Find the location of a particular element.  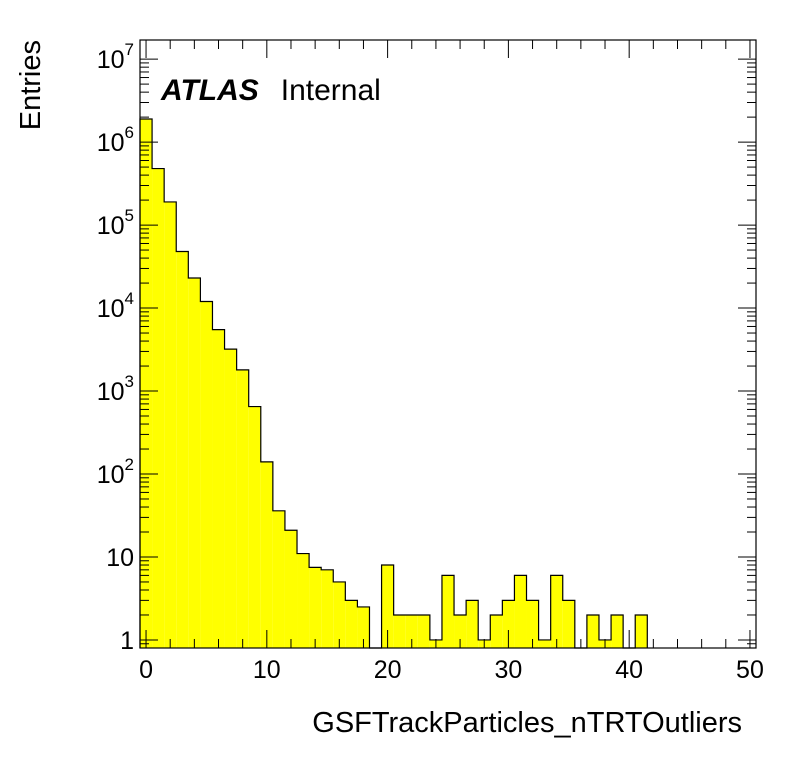

x-tick-label: 10 is located at coordinates (267, 670).